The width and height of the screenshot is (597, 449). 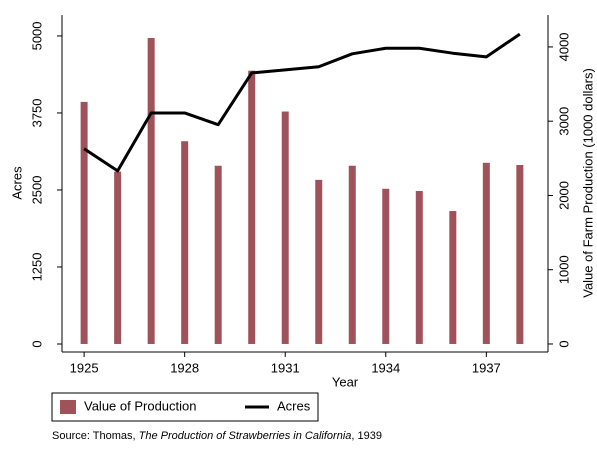 What do you see at coordinates (563, 121) in the screenshot?
I see `y2-tick-label: 3000` at bounding box center [563, 121].